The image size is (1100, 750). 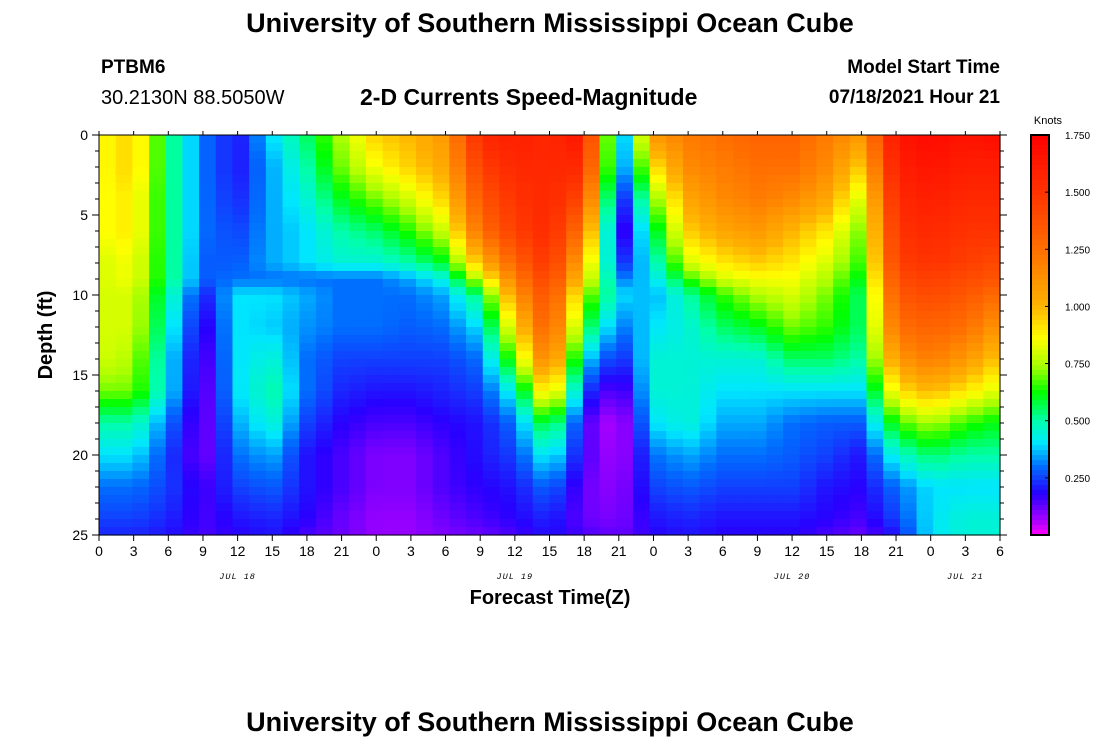 I want to click on x-tick-label: 18, so click(x=307, y=551).